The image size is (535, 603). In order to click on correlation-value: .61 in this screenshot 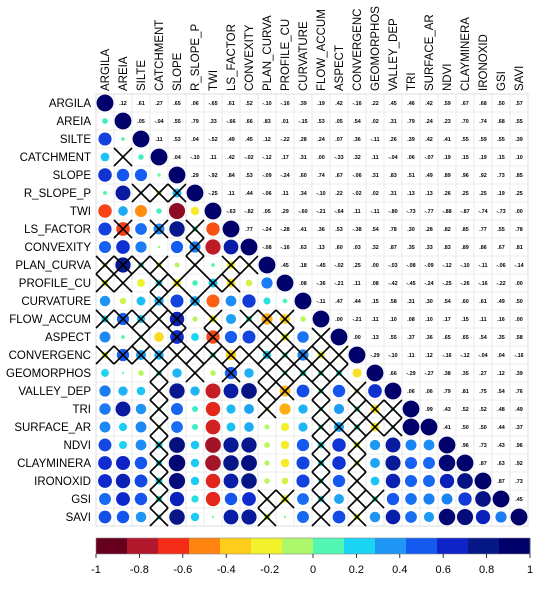, I will do `click(483, 302)`.